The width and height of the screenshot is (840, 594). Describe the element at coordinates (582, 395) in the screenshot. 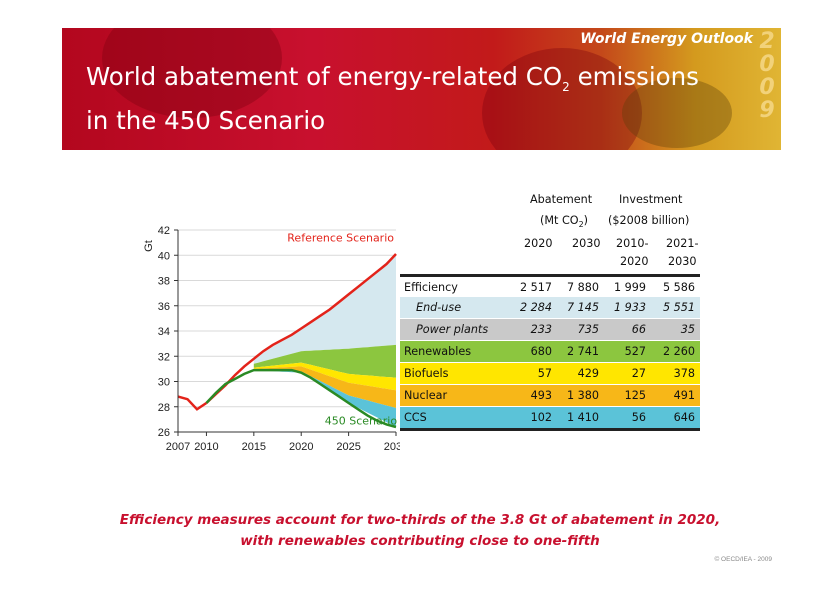

I see `cell: 1 380` at that location.